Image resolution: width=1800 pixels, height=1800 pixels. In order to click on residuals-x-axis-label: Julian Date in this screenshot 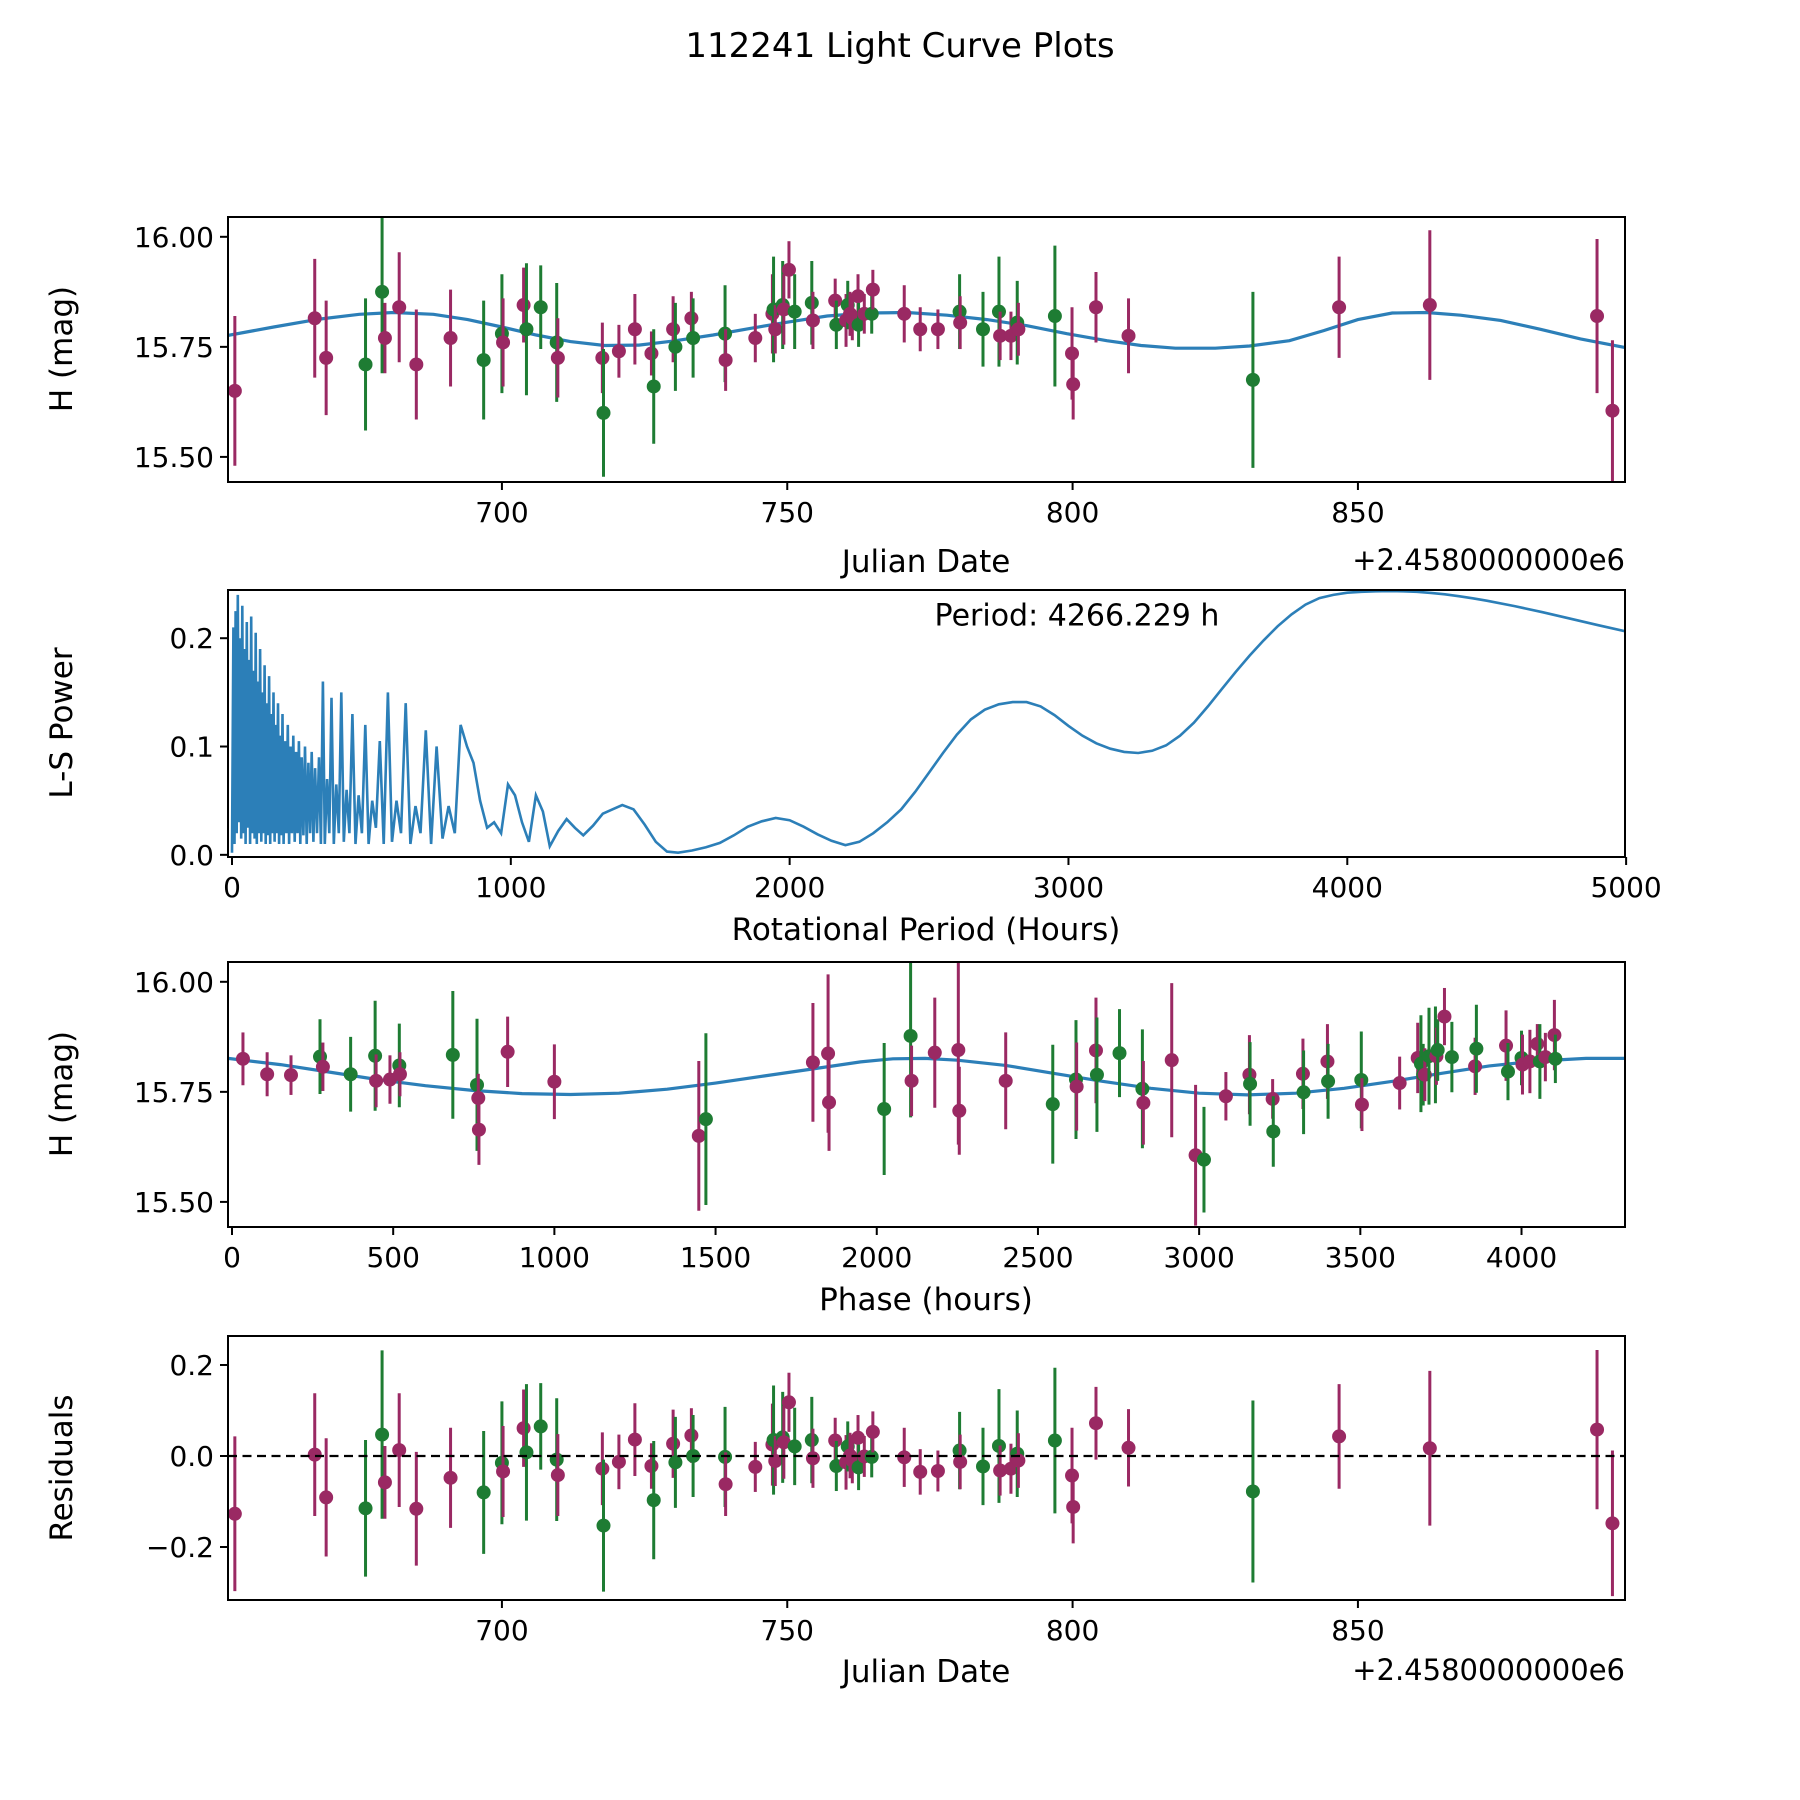, I will do `click(926, 1672)`.